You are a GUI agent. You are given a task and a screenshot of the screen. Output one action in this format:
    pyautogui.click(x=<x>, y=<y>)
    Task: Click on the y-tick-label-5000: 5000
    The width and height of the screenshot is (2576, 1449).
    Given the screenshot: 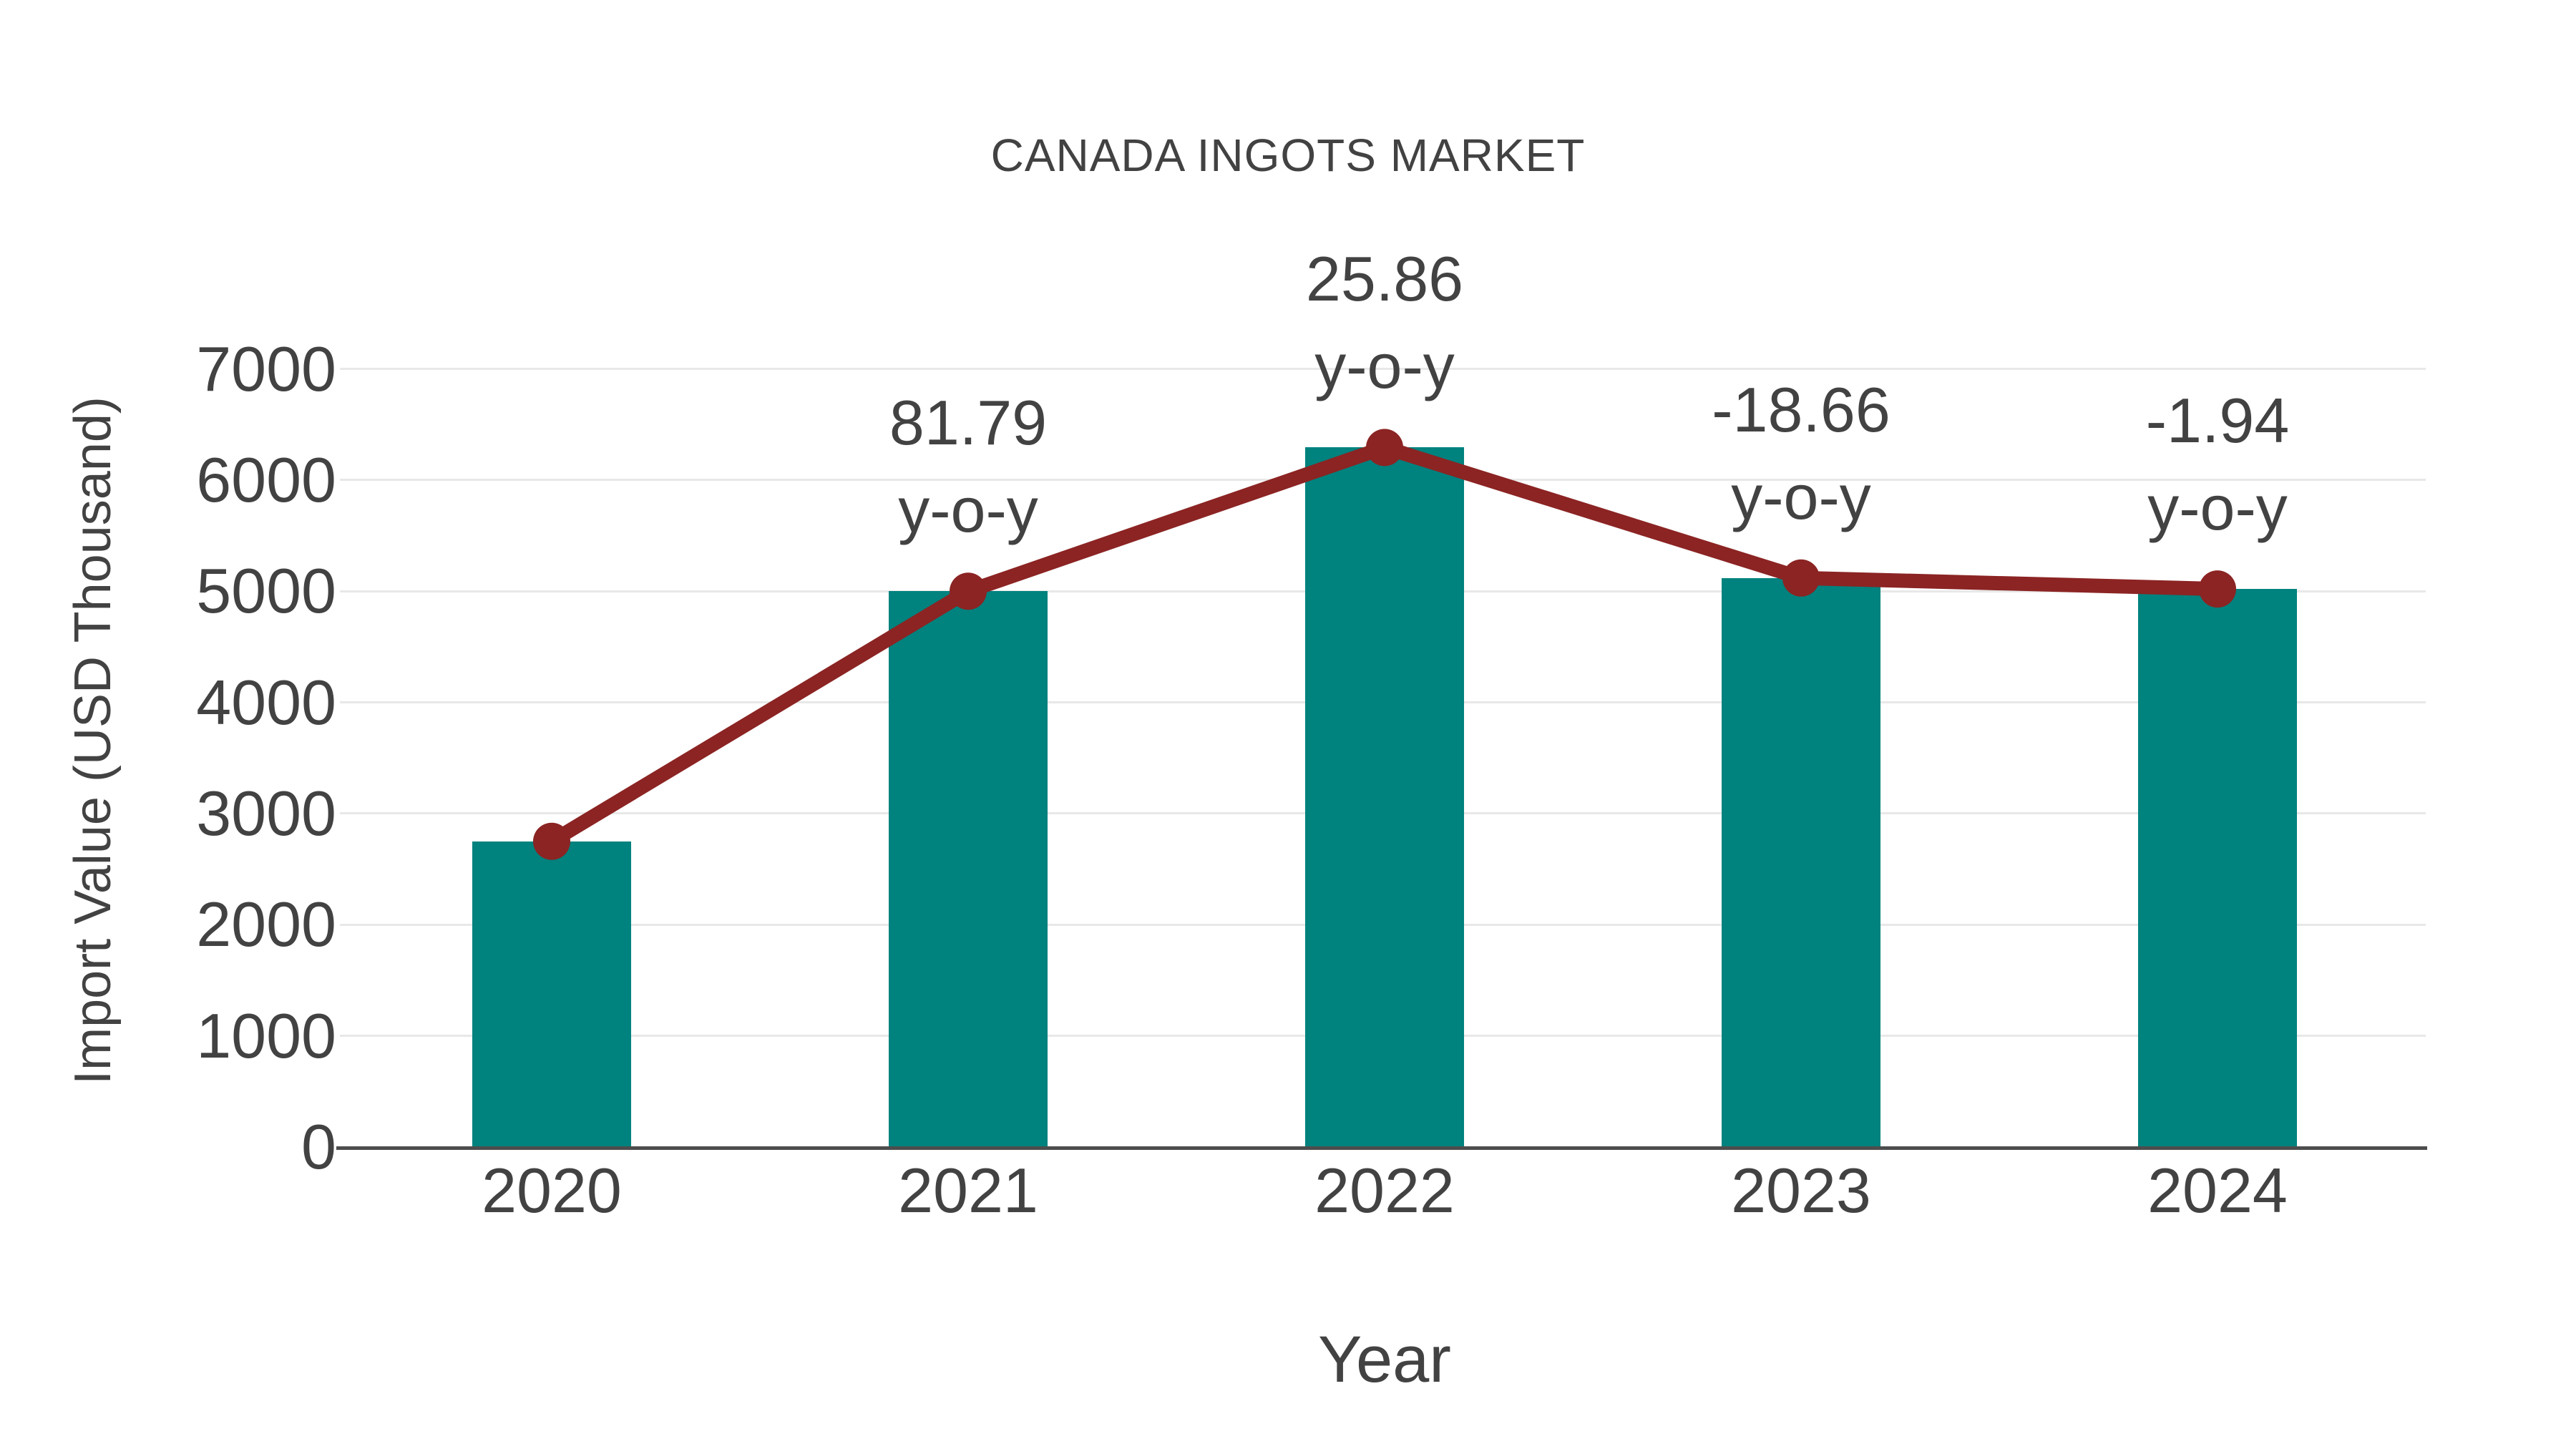 What is the action you would take?
    pyautogui.click(x=266, y=591)
    